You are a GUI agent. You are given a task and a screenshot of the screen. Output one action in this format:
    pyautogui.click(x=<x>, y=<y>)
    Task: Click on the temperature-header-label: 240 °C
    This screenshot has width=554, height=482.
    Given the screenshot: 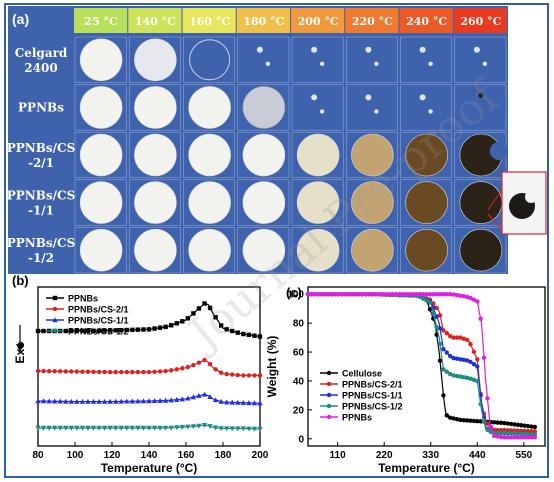 What is the action you would take?
    pyautogui.click(x=426, y=21)
    